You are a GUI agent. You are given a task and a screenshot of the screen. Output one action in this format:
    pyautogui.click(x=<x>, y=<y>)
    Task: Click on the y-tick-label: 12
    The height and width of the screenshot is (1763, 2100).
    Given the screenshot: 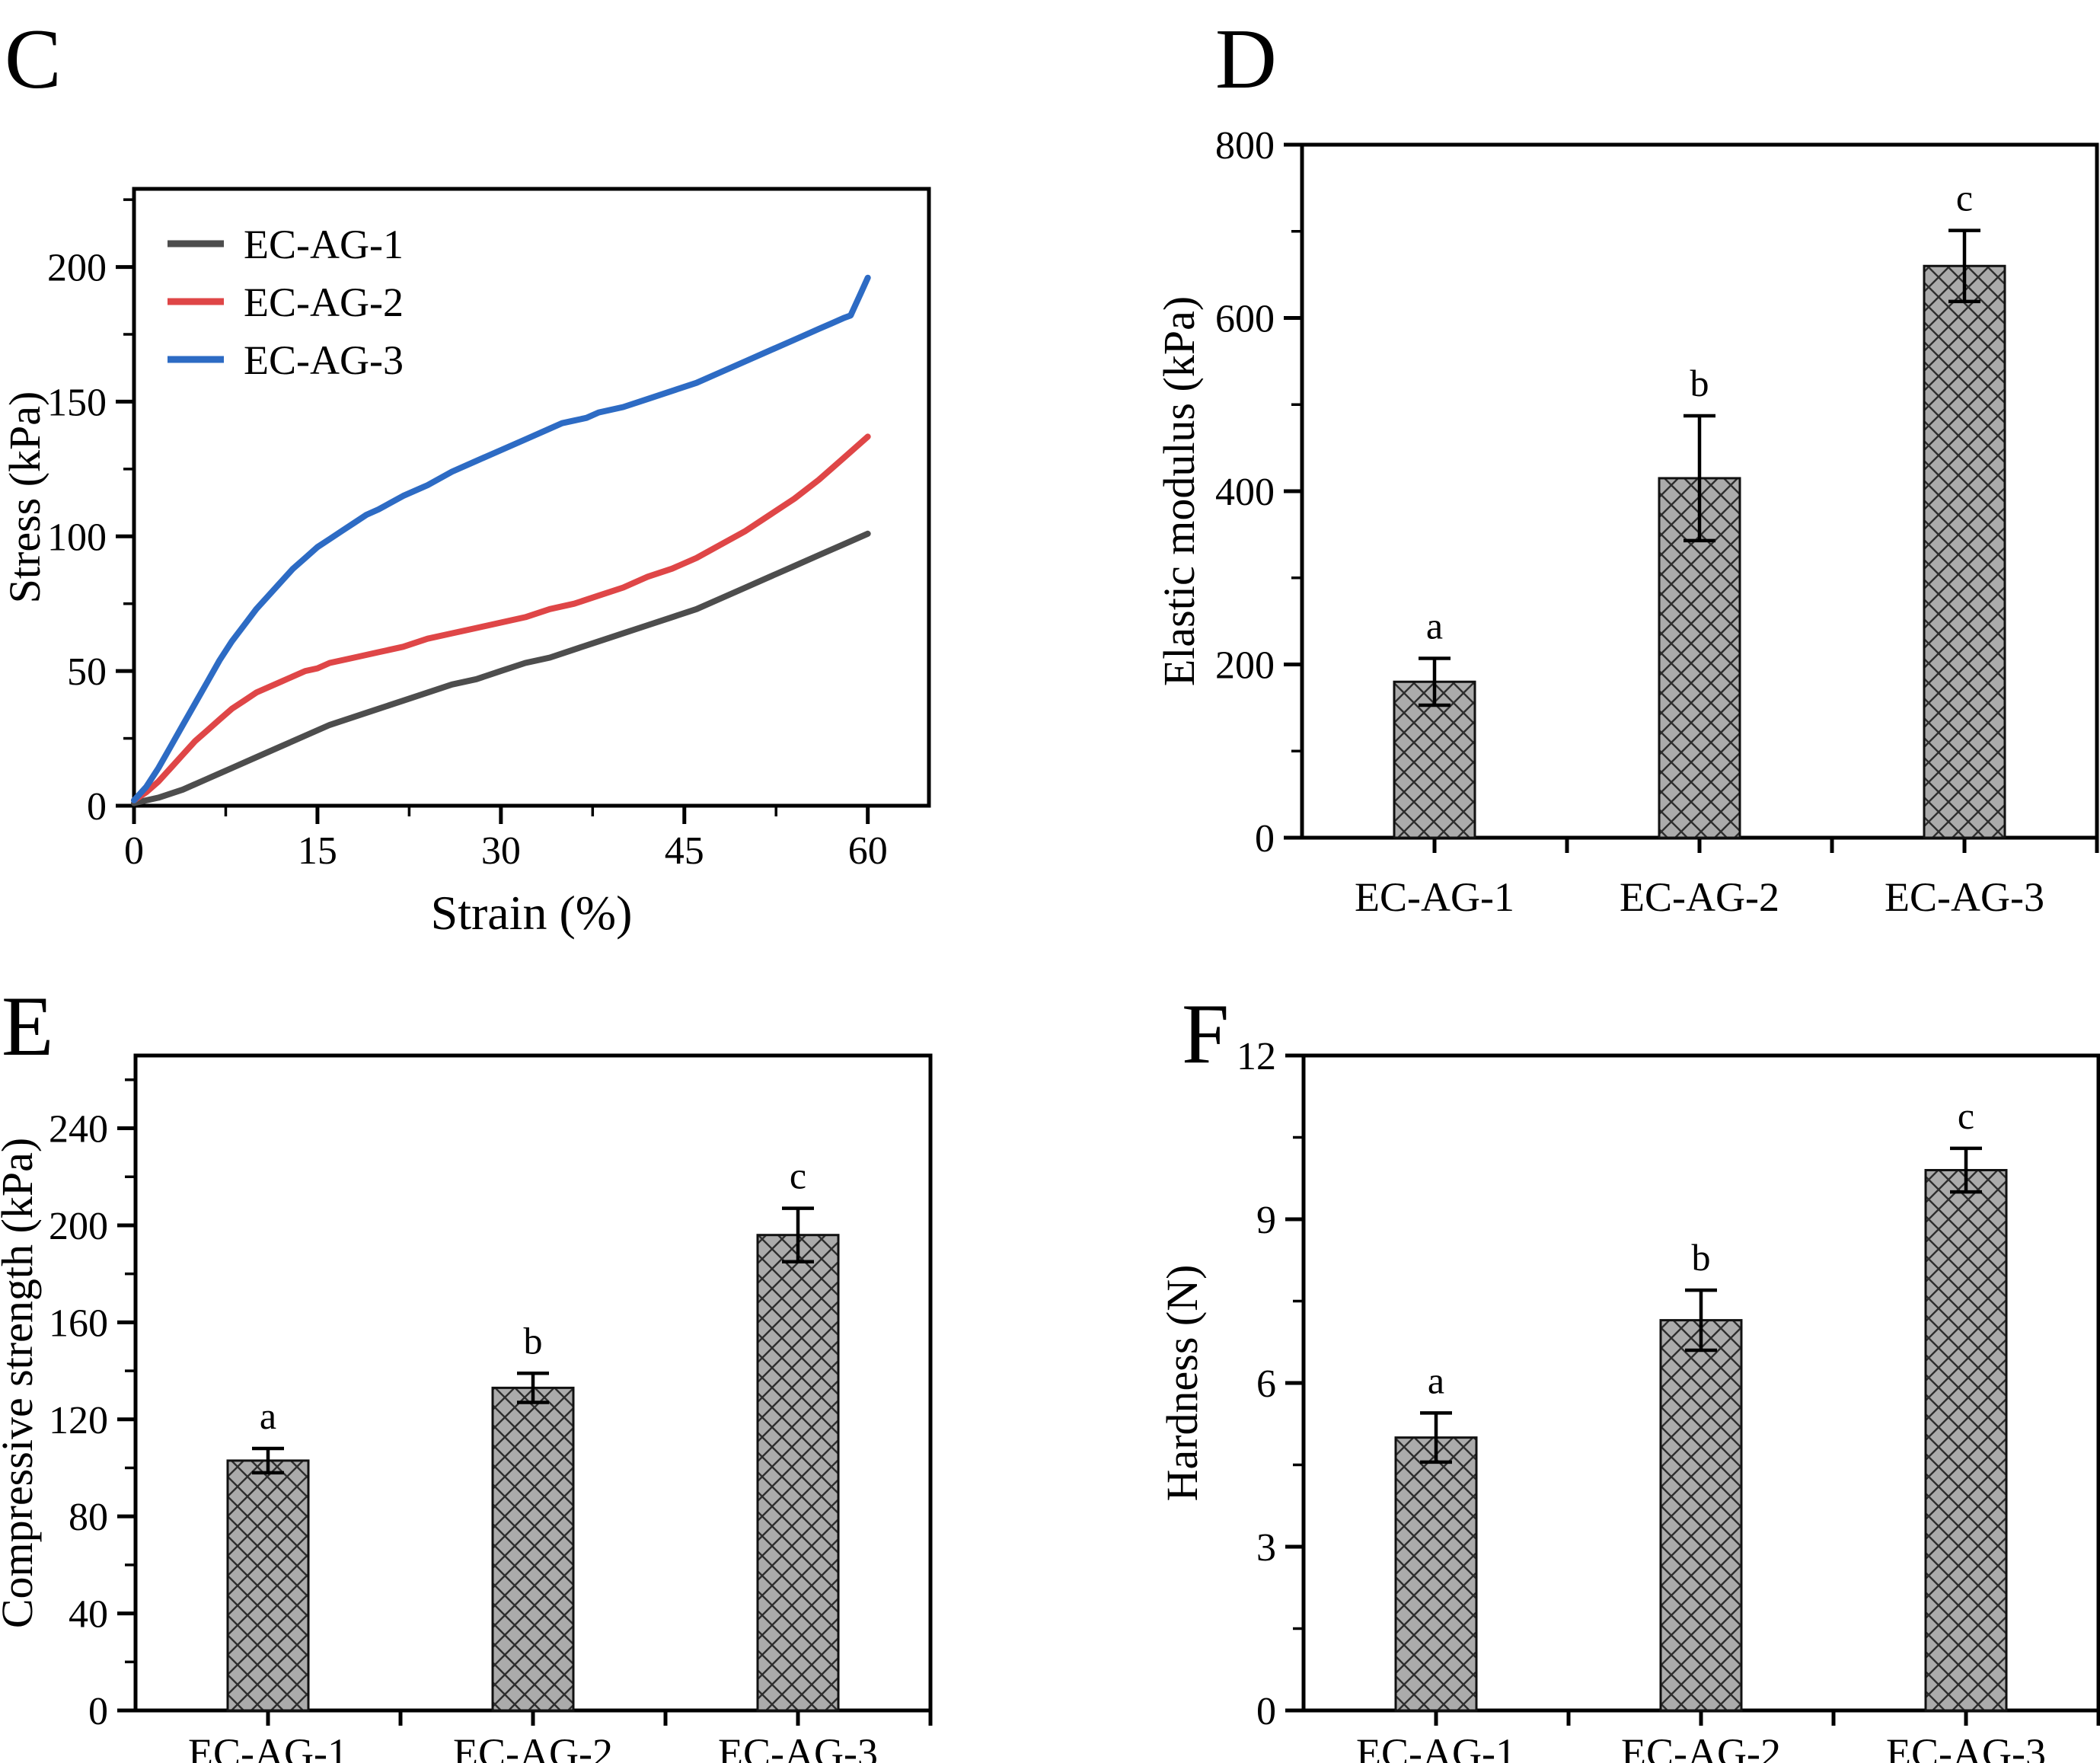 What is the action you would take?
    pyautogui.click(x=1256, y=1056)
    